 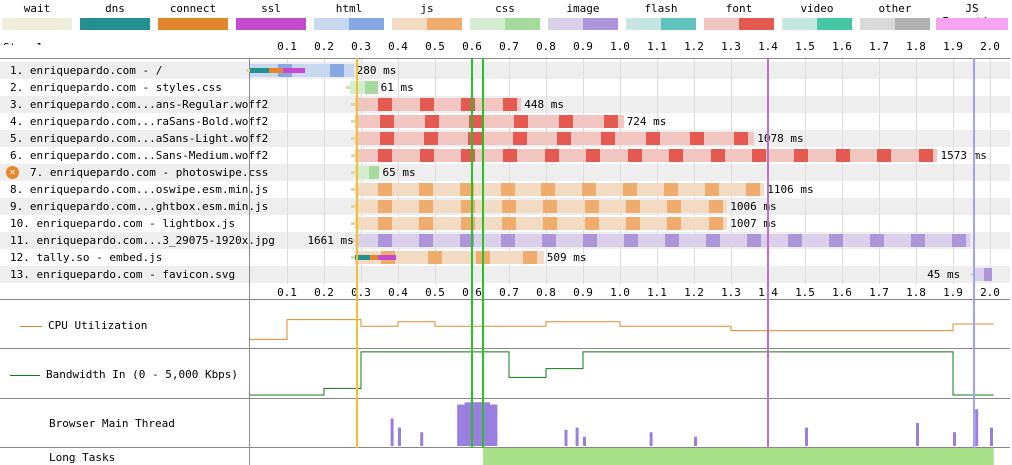 I want to click on request-label: 6. enriquepardo.com...Sans-Medium.woff2, so click(x=139, y=155).